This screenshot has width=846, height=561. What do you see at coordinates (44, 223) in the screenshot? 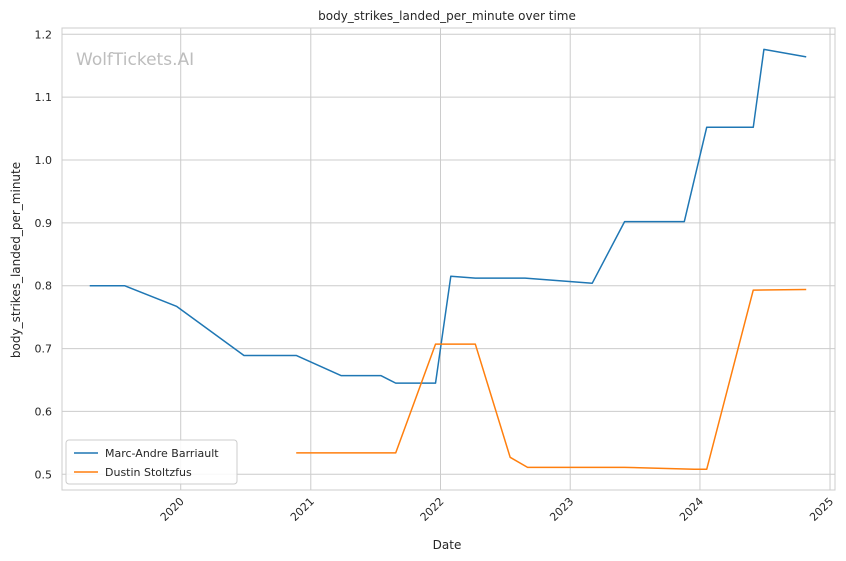
I see `y-tick-label: 0.9` at bounding box center [44, 223].